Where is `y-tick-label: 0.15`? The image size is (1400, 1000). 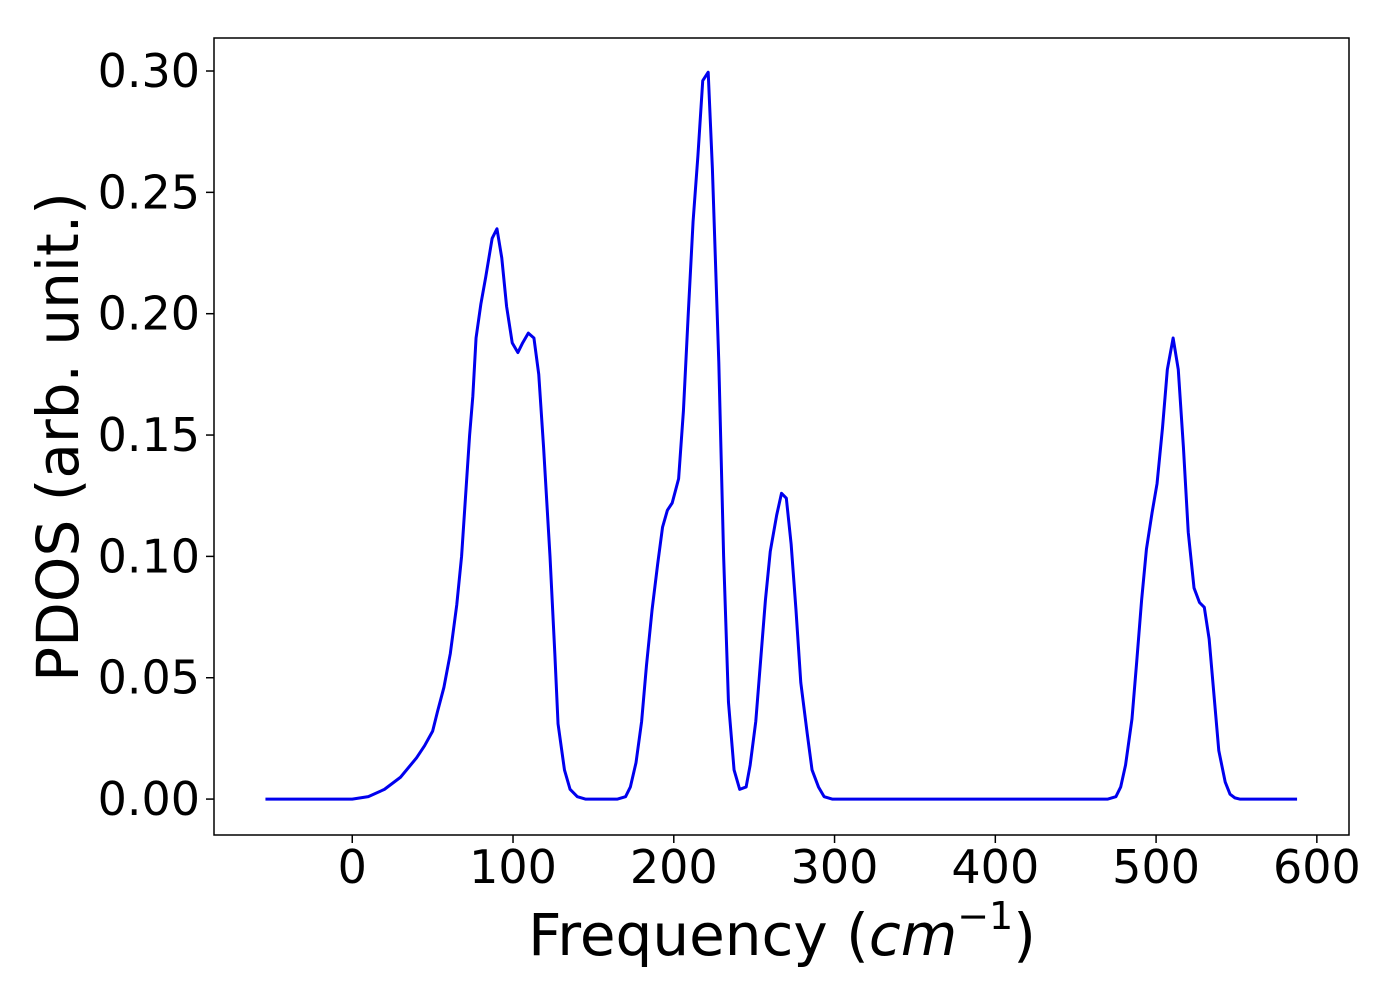
y-tick-label: 0.15 is located at coordinates (149, 435).